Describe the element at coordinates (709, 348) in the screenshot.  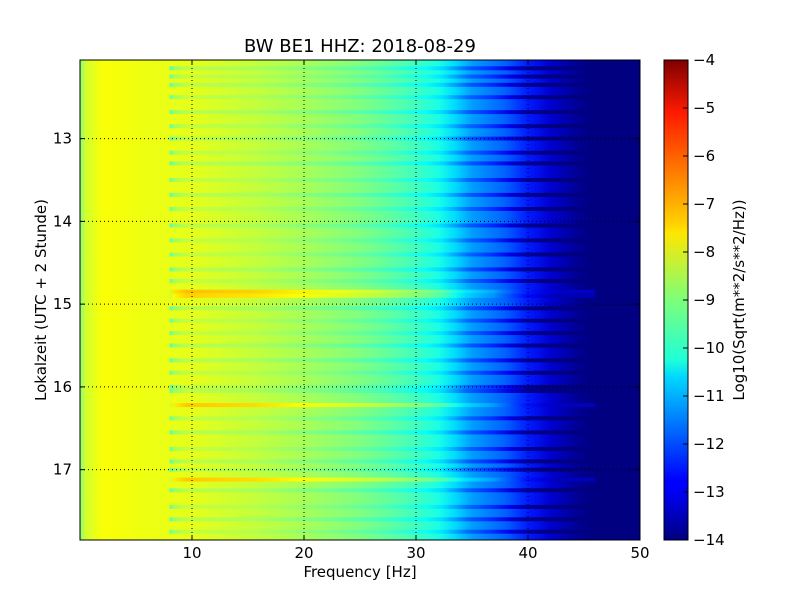
I see `colorbar-tick-label: −10` at that location.